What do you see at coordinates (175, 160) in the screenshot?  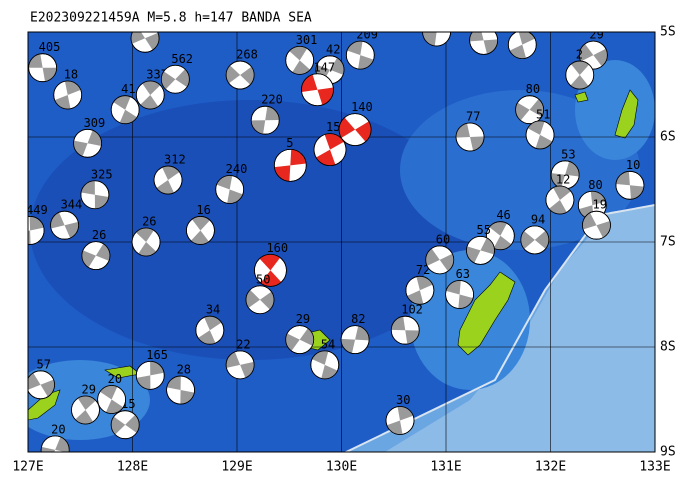 I see `depth-label: 312` at bounding box center [175, 160].